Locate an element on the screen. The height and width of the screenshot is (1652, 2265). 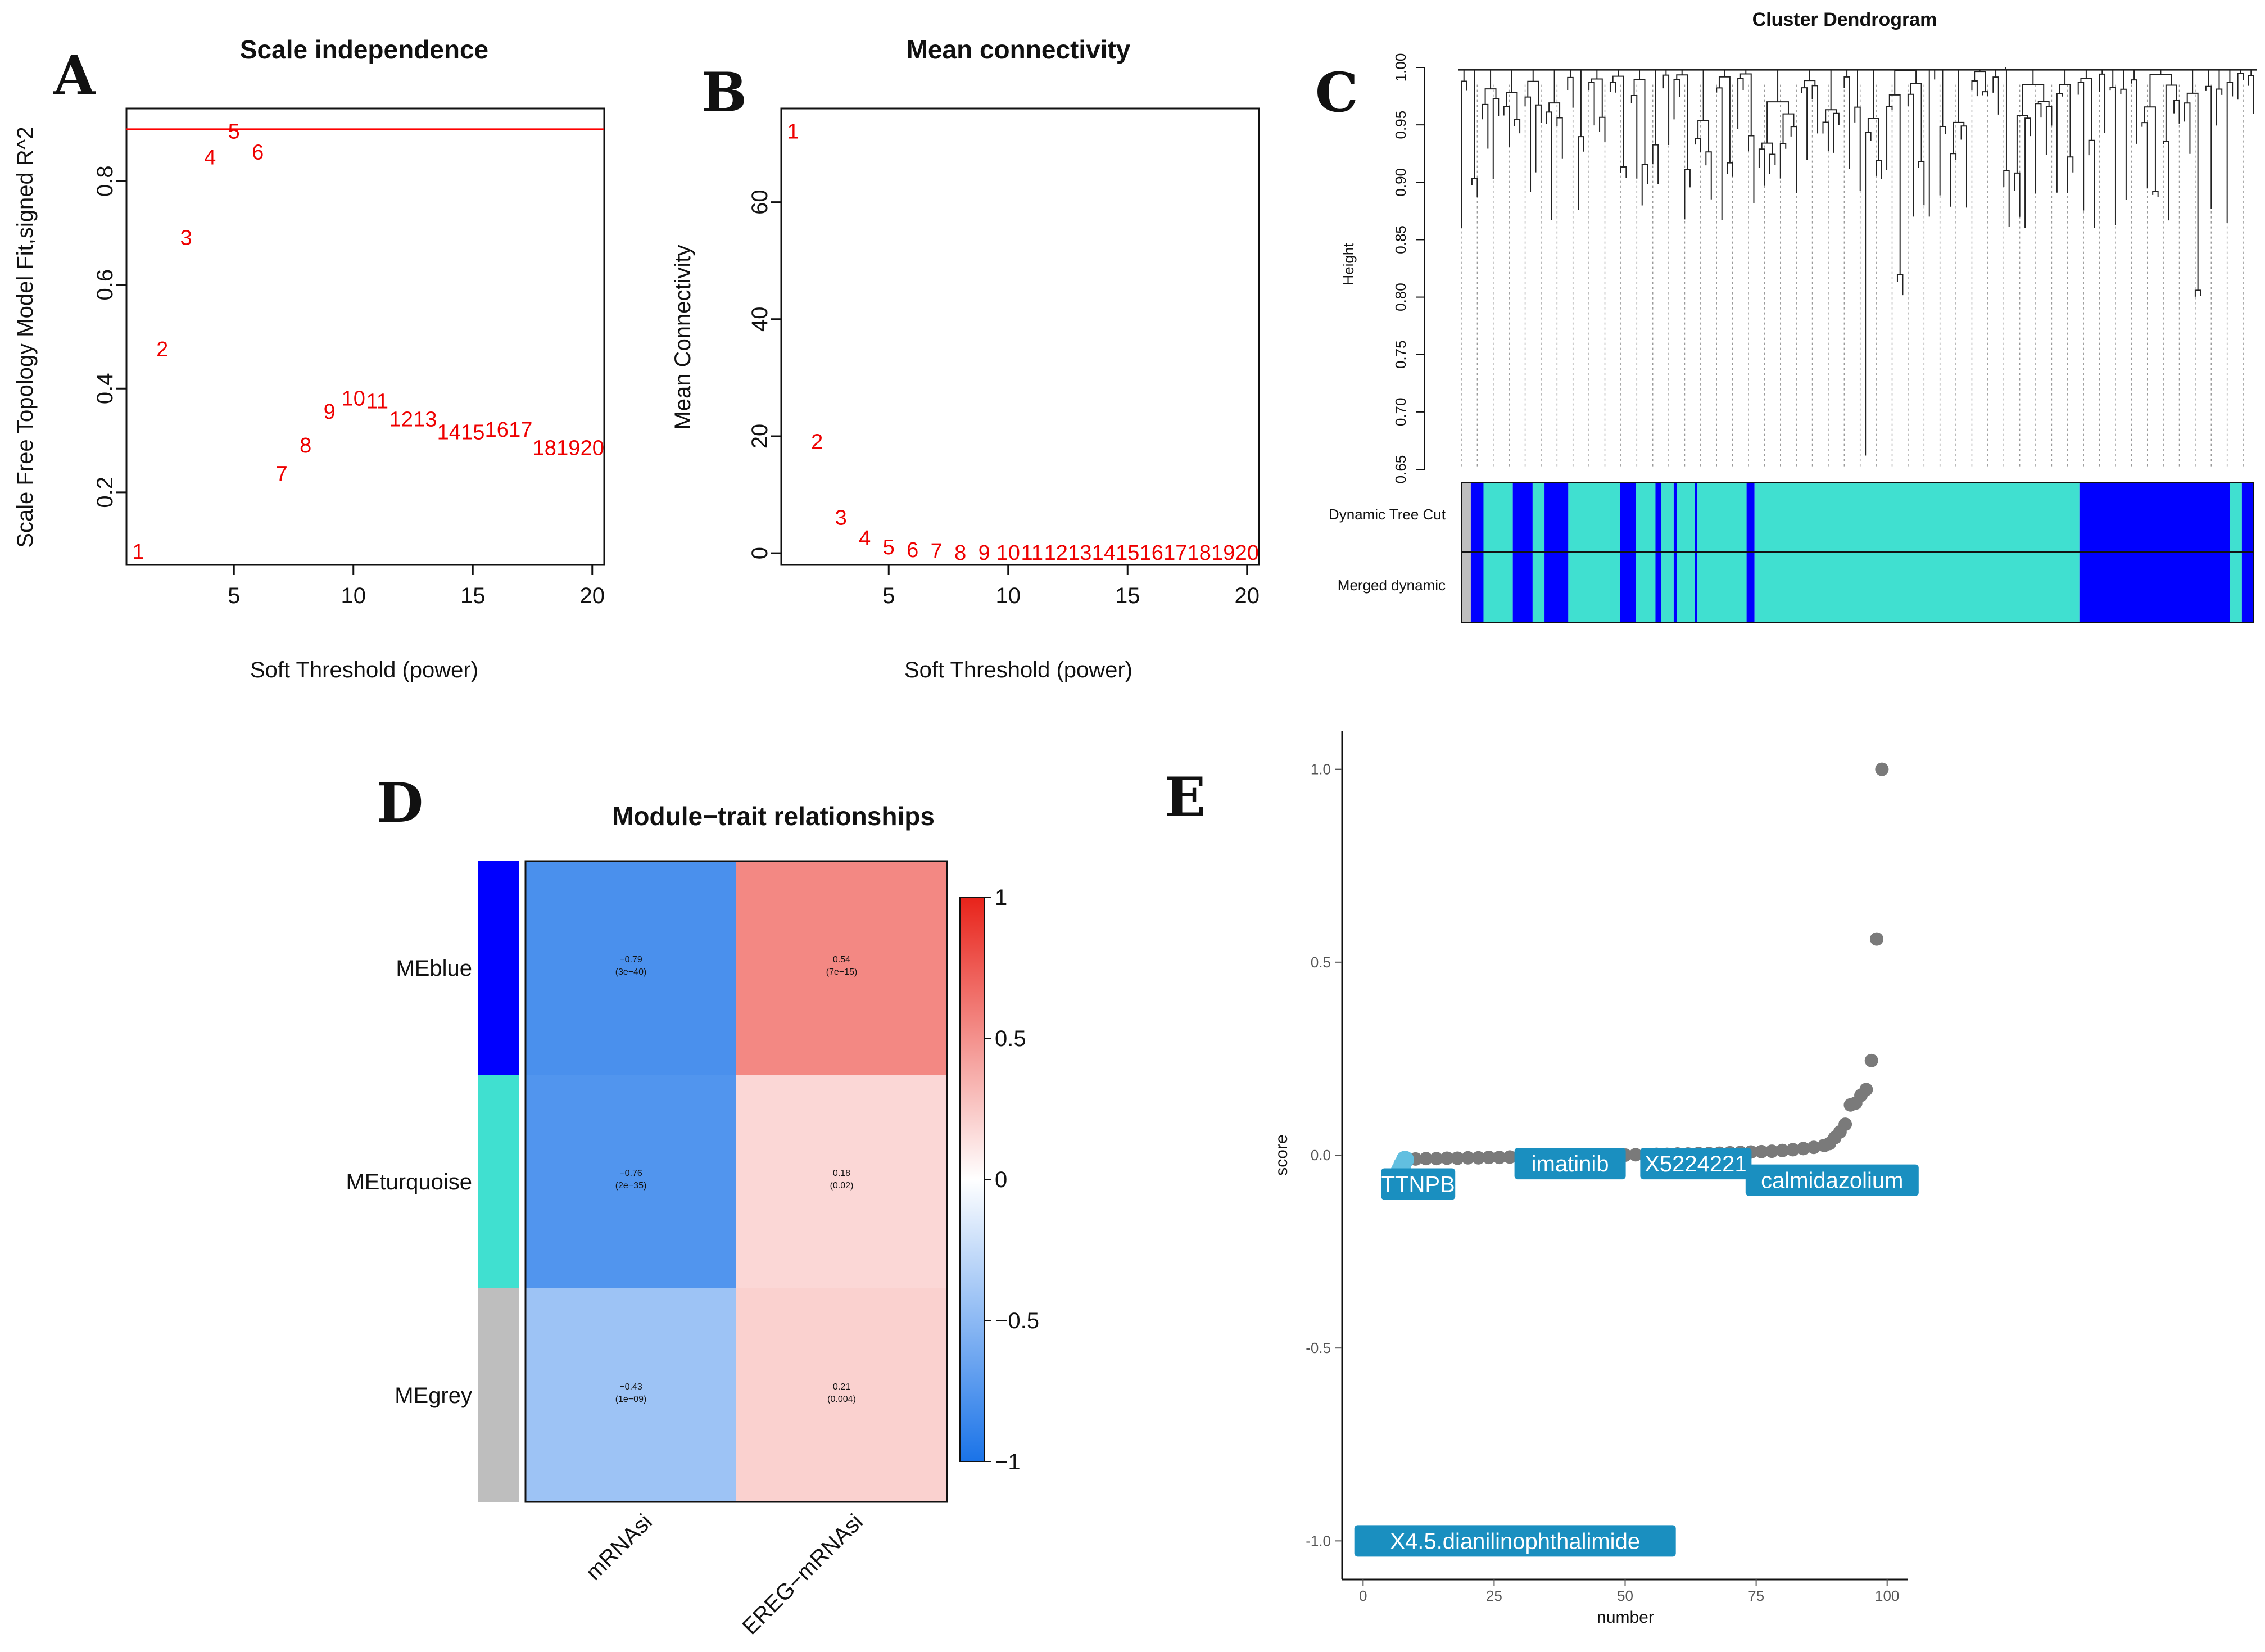
panel-b-point-label: 12 is located at coordinates (1056, 553).